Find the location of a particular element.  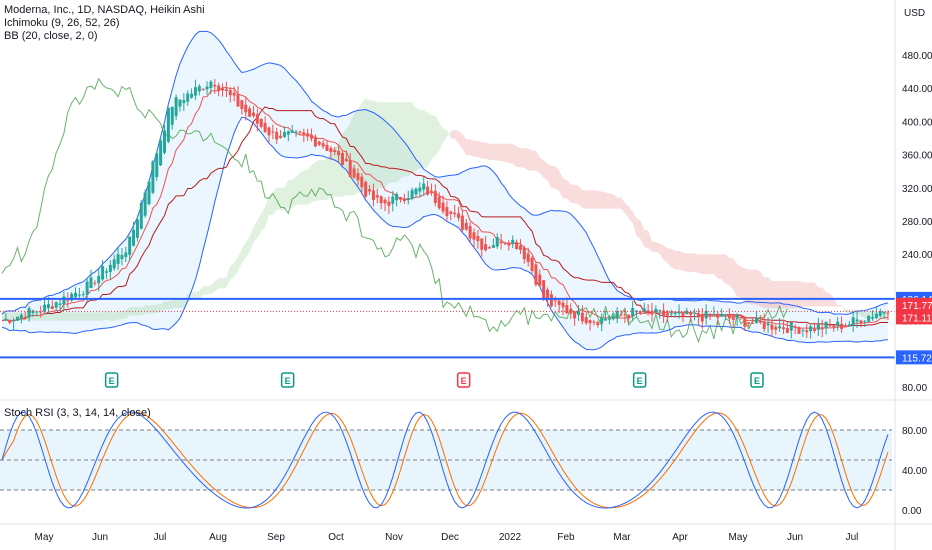

earnings-icon: E is located at coordinates (287, 380).